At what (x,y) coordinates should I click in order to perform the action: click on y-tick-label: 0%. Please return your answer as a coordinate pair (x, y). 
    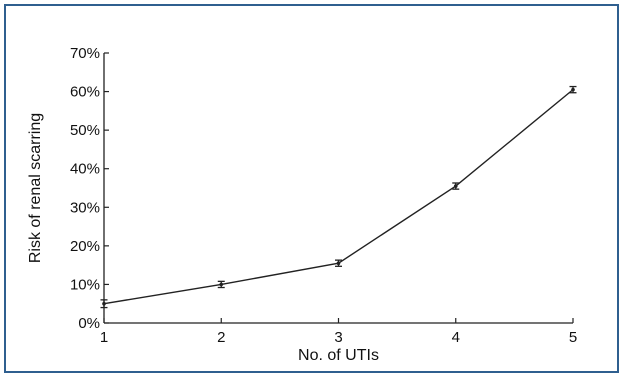
    Looking at the image, I should click on (89, 323).